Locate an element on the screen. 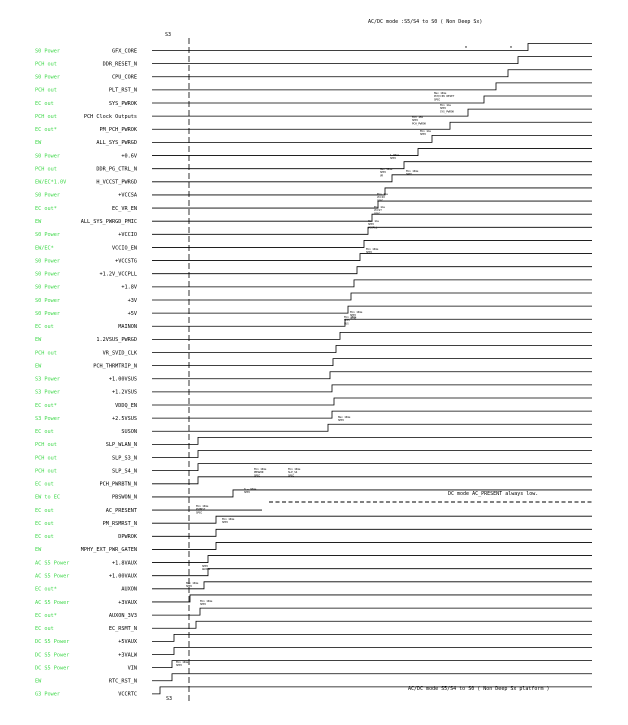 This screenshot has width=628, height=725. signal-name-label: VDDQ_EN is located at coordinates (126, 406).